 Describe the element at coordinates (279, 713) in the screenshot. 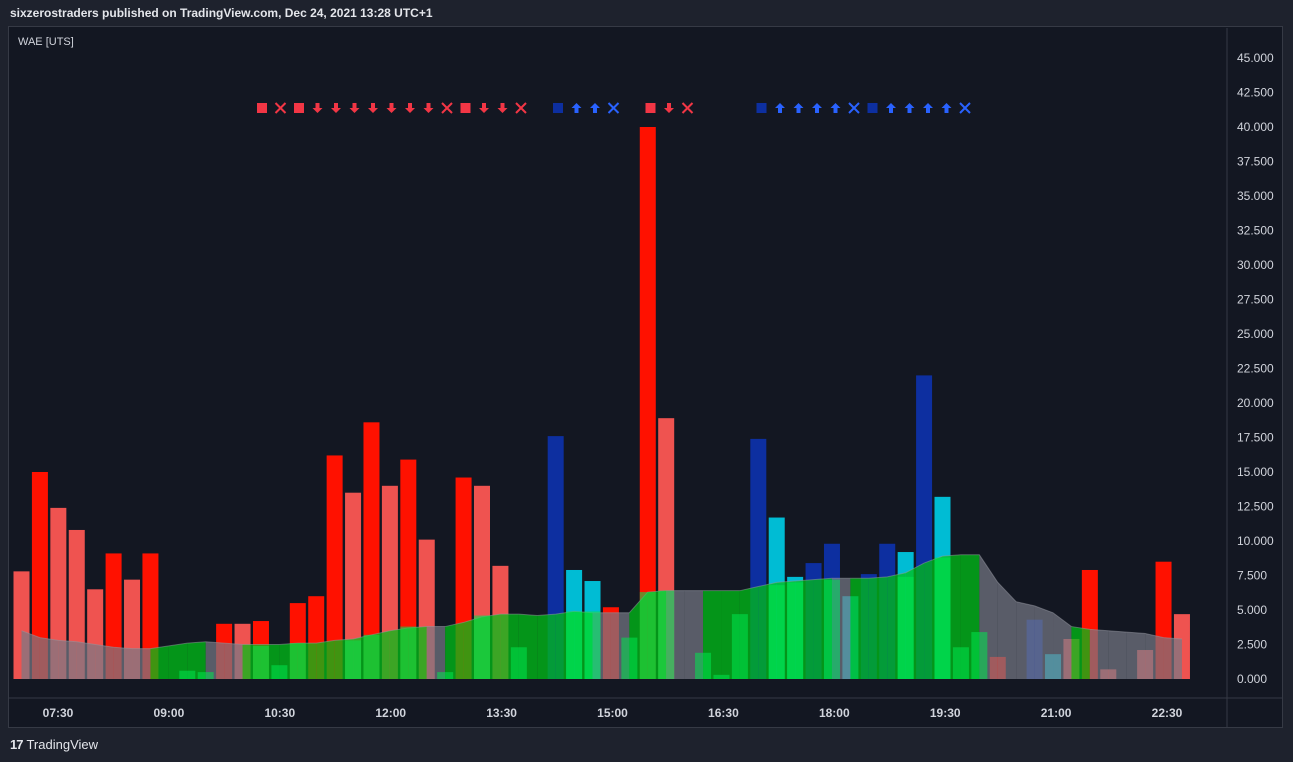

I see `x-tick-label: 10:30` at that location.